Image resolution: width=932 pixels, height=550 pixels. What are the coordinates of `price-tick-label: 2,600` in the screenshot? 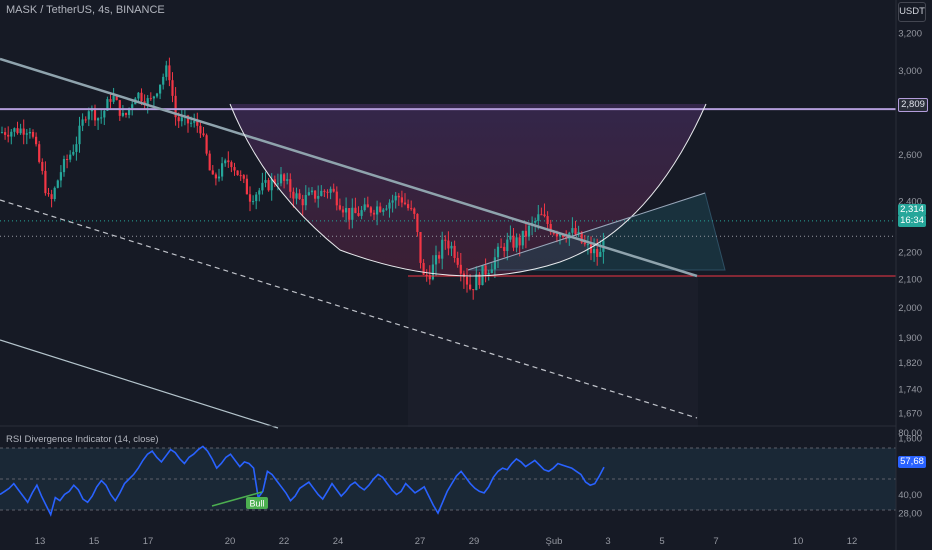 It's located at (910, 155).